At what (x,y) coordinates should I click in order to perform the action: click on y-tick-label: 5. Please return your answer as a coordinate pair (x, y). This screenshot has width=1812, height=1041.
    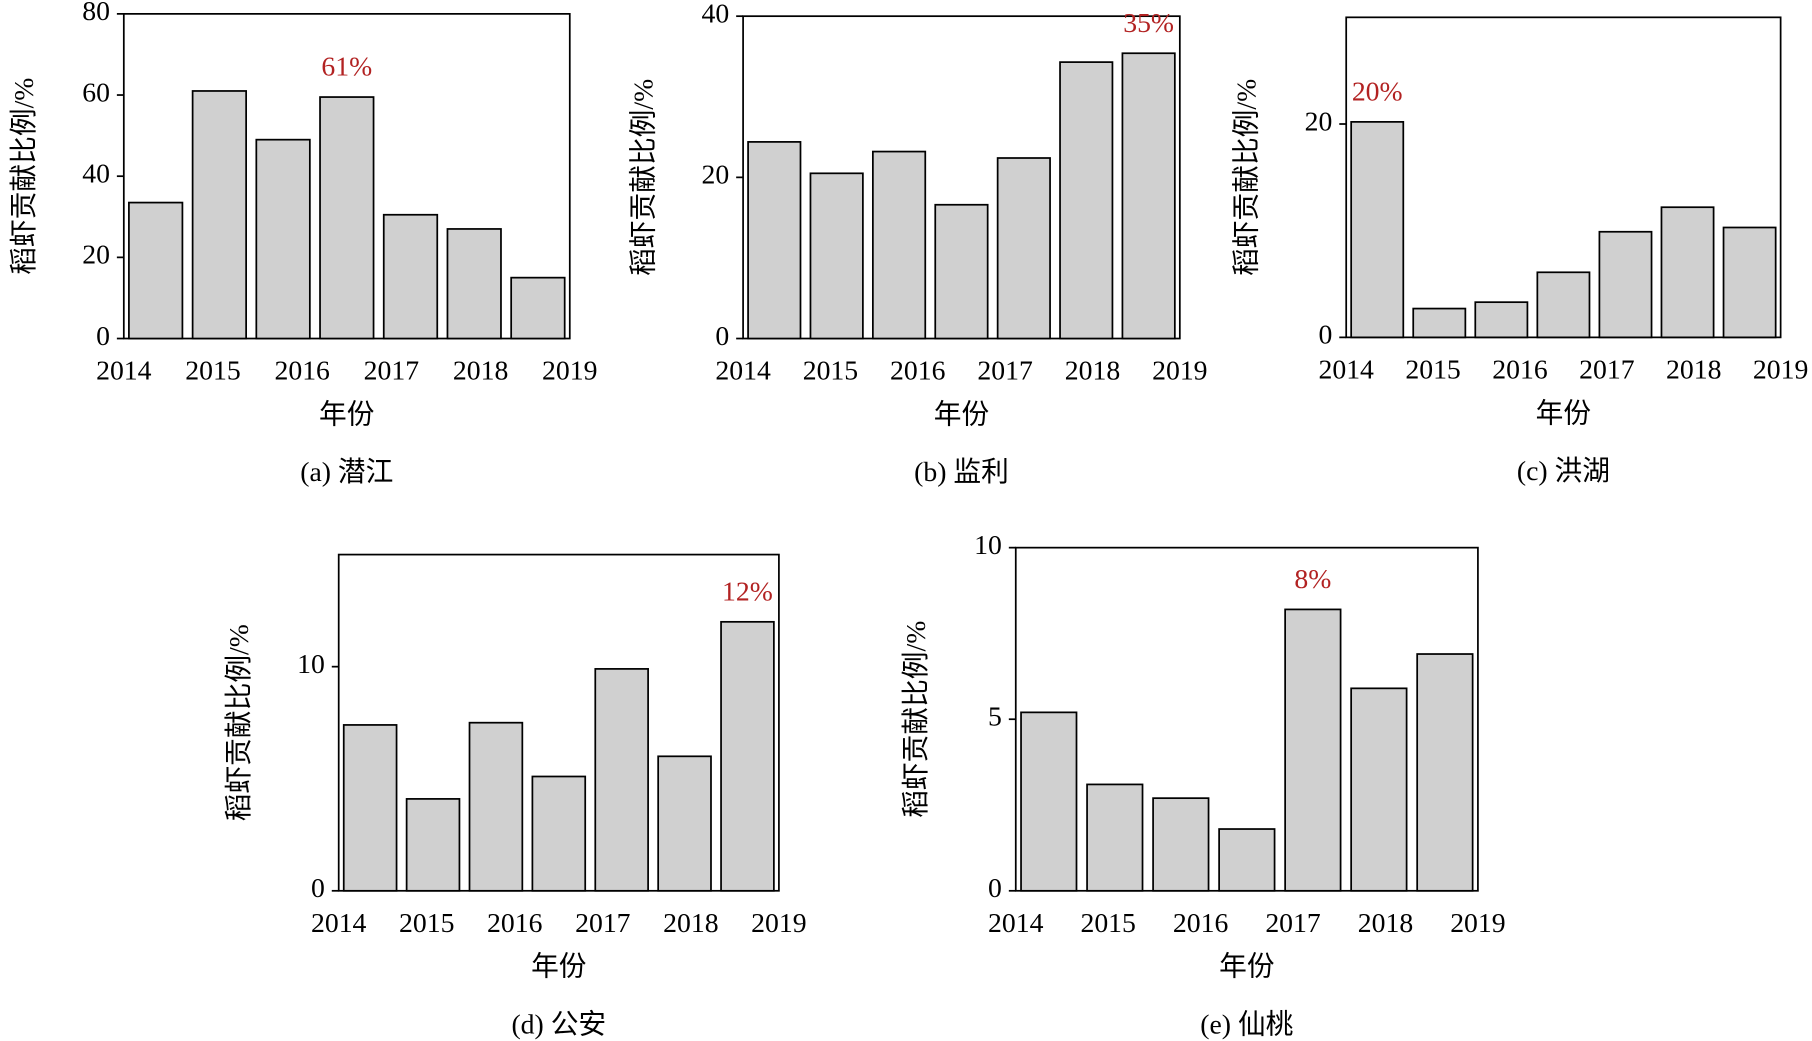
    Looking at the image, I should click on (995, 716).